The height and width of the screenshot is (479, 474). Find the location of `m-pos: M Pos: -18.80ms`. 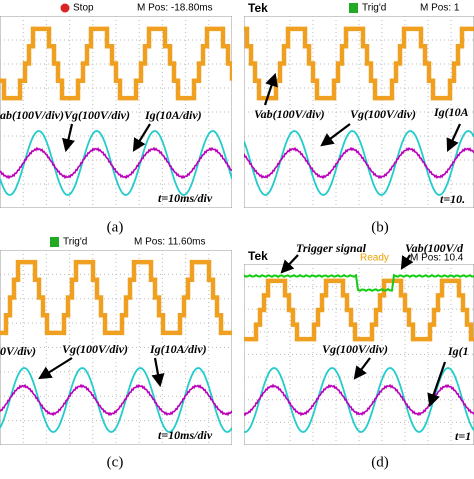

m-pos: M Pos: -18.80ms is located at coordinates (175, 8).